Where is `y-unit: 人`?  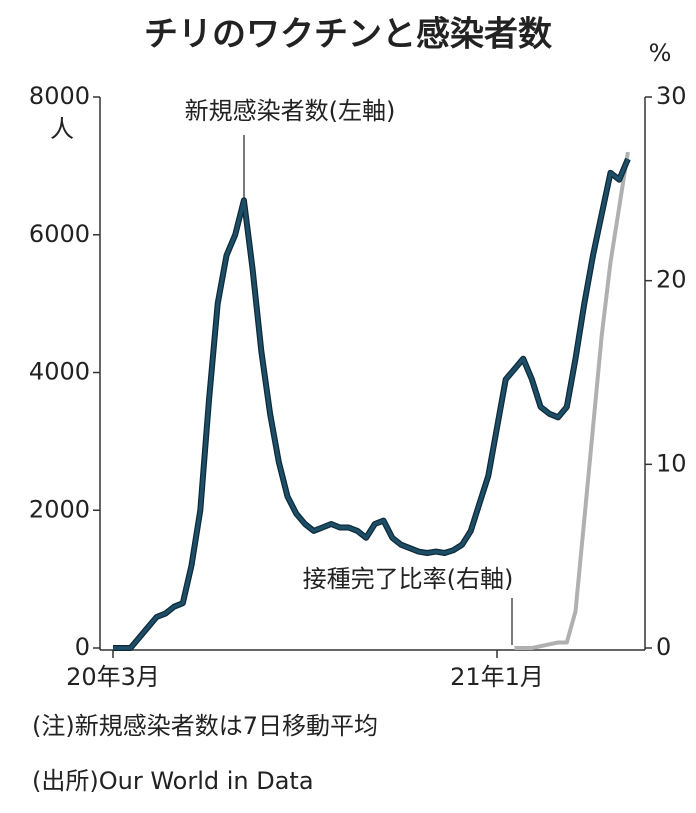 y-unit: 人 is located at coordinates (62, 129).